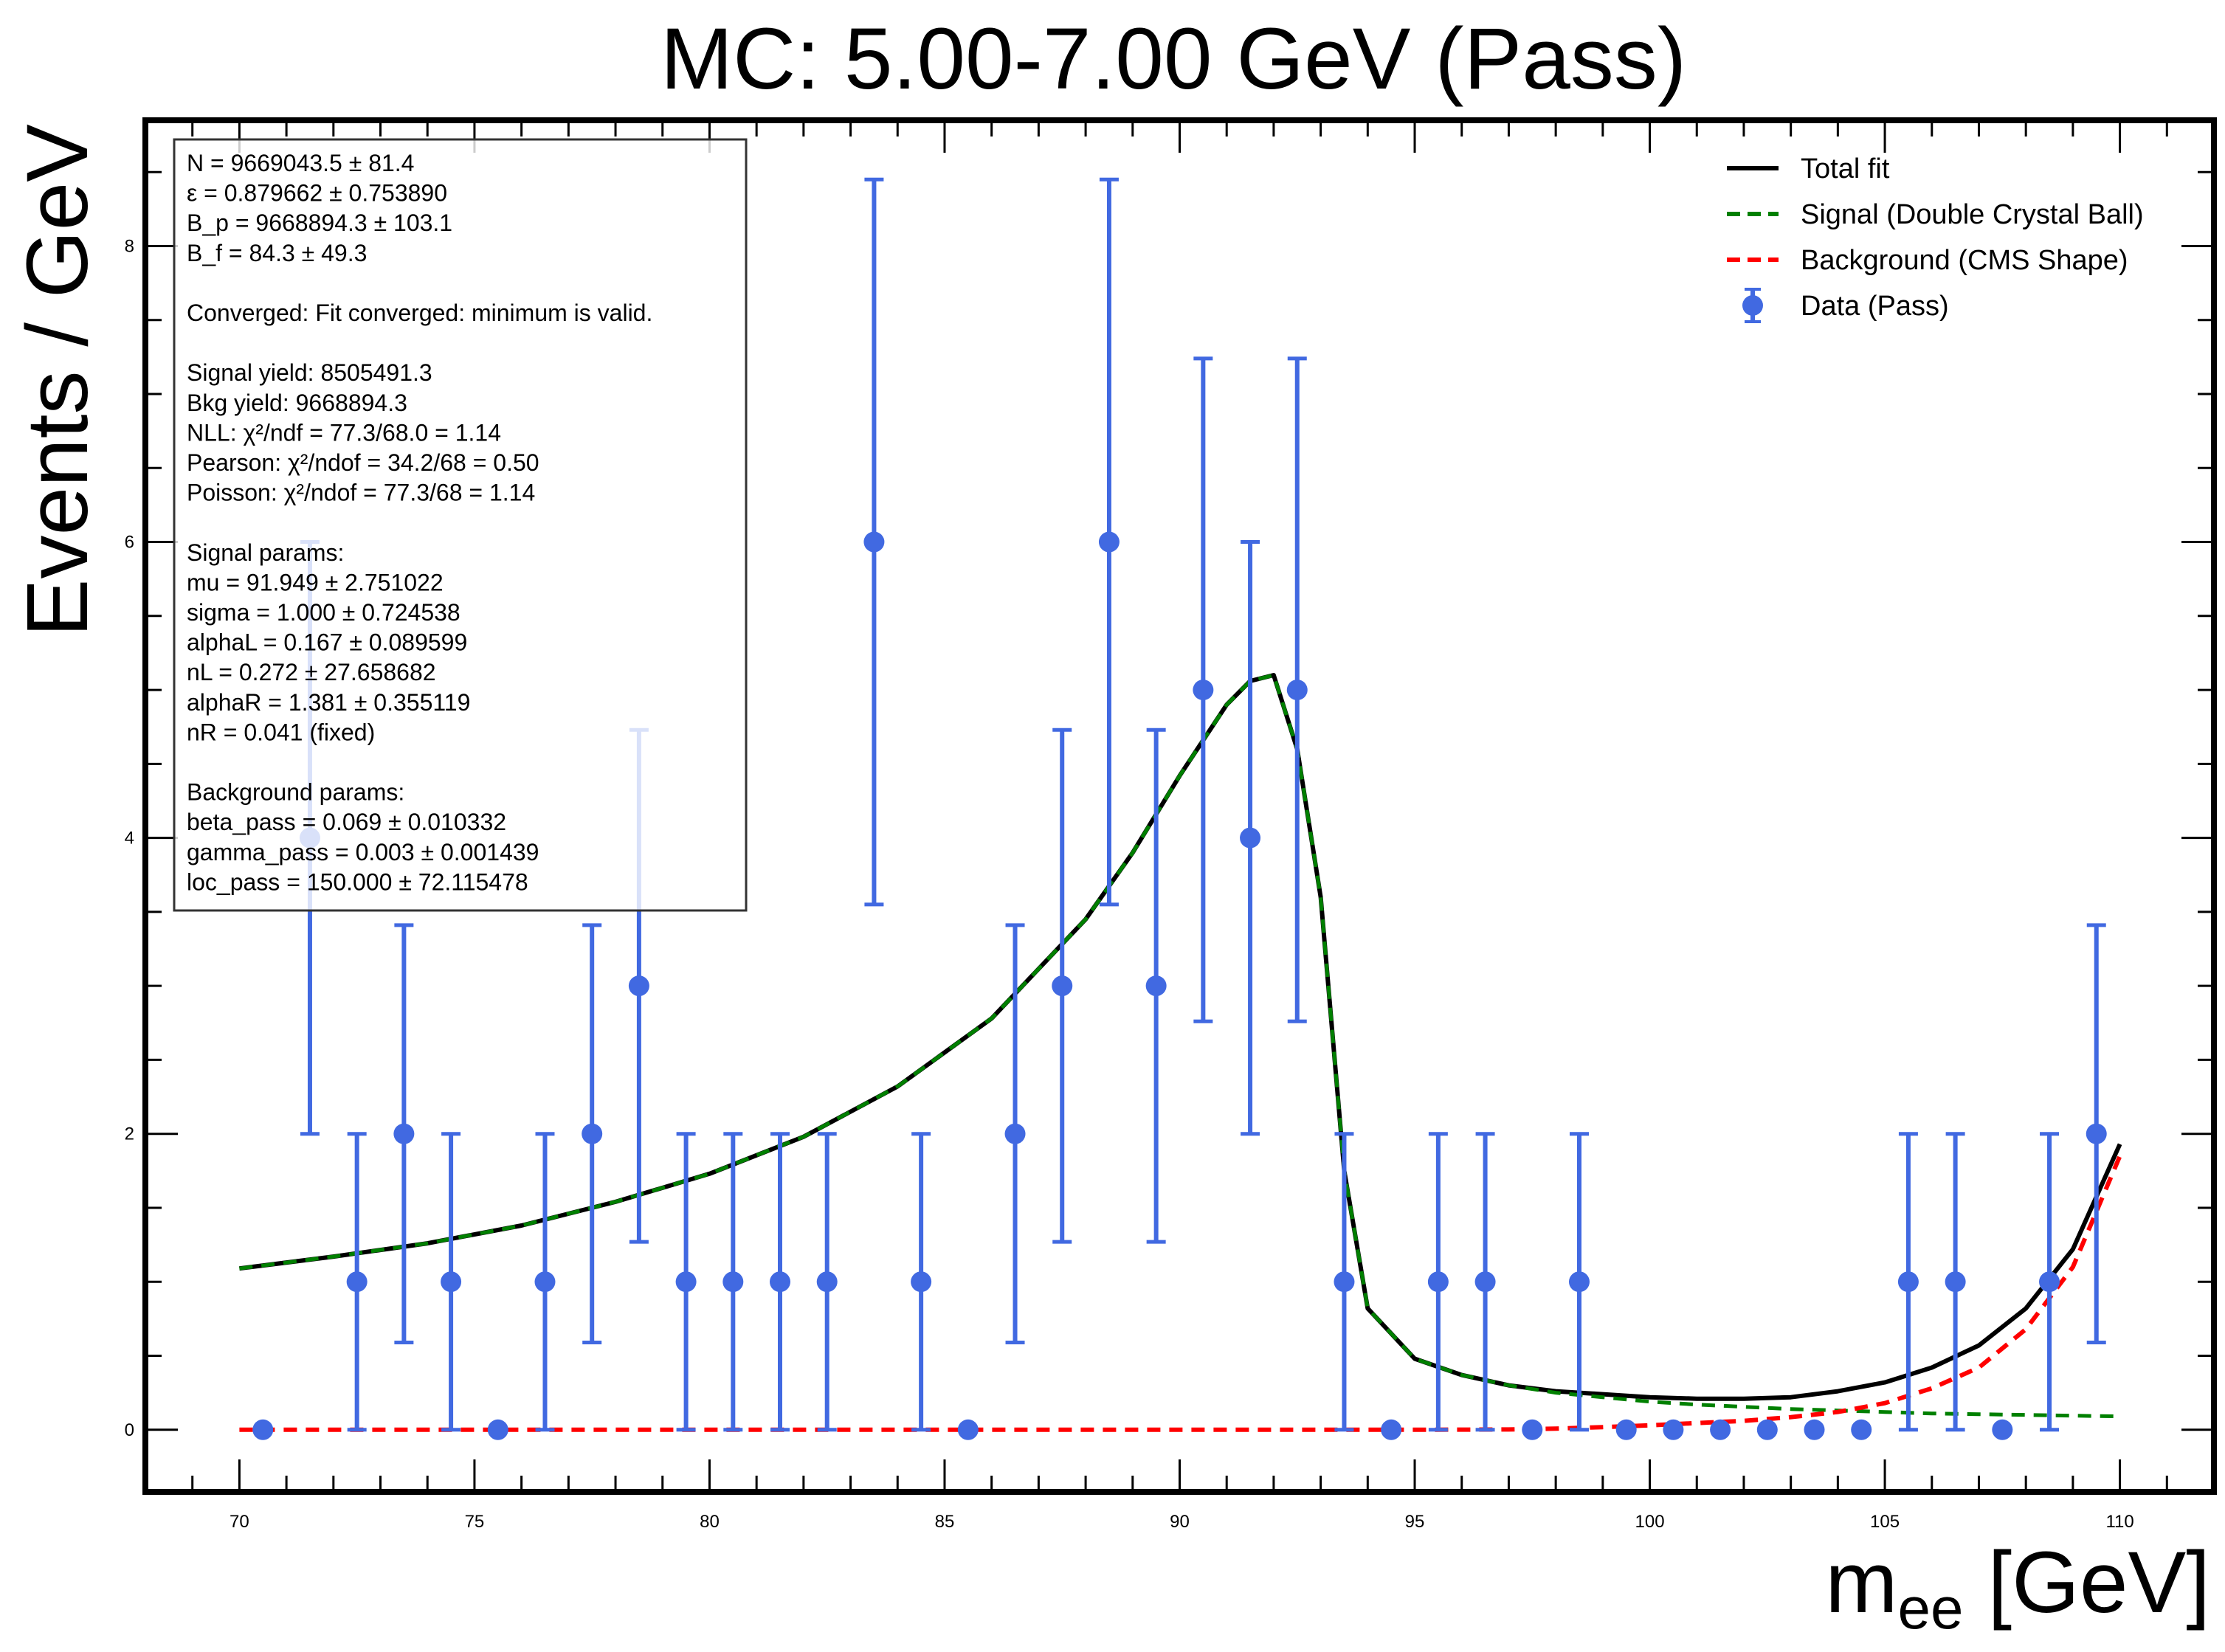  Describe the element at coordinates (1415, 1522) in the screenshot. I see `x-tick-label: 95` at that location.